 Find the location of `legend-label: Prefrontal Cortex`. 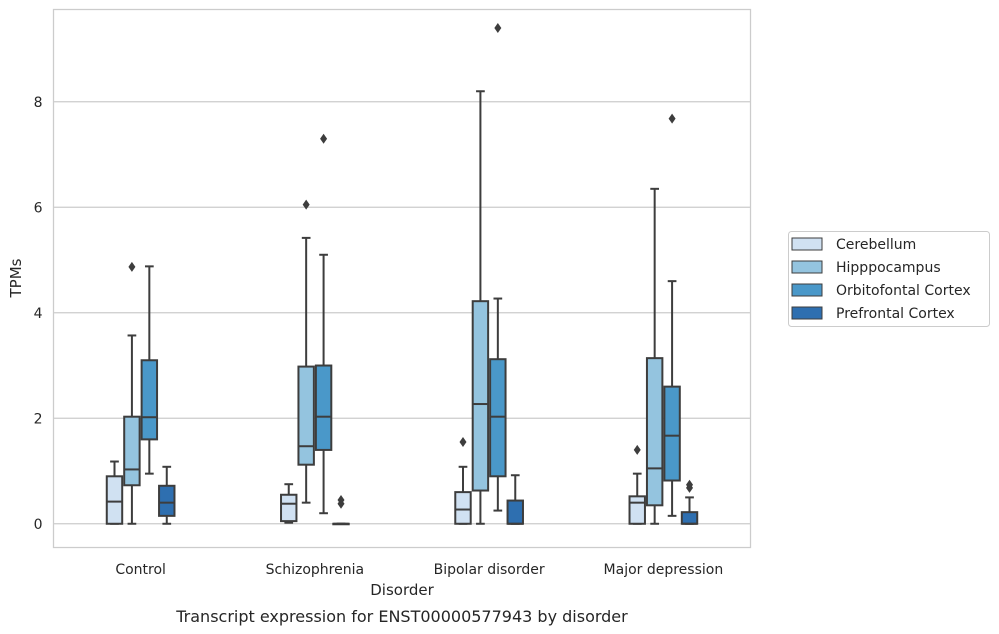

legend-label: Prefrontal Cortex is located at coordinates (895, 314).